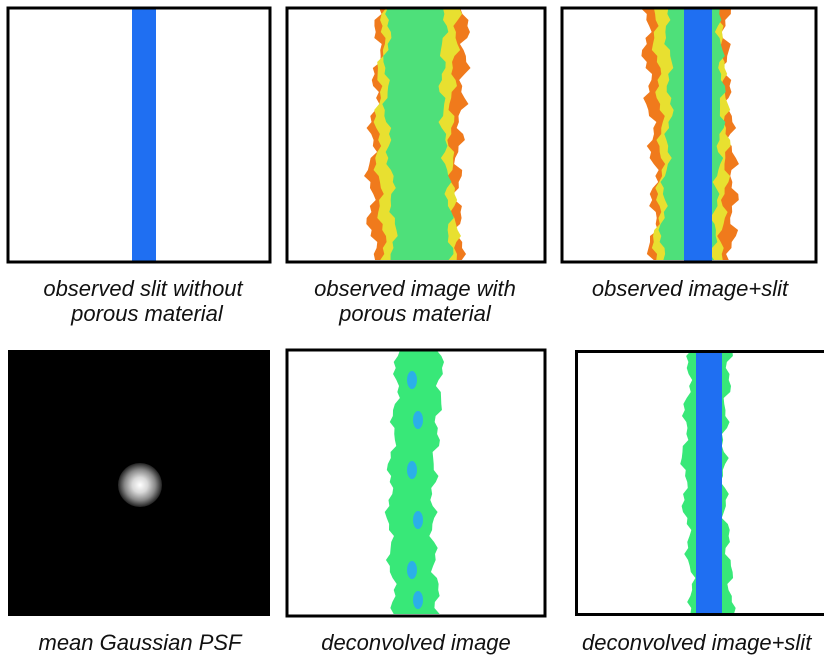 The width and height of the screenshot is (824, 662). What do you see at coordinates (415, 288) in the screenshot?
I see `caption: observed image with` at bounding box center [415, 288].